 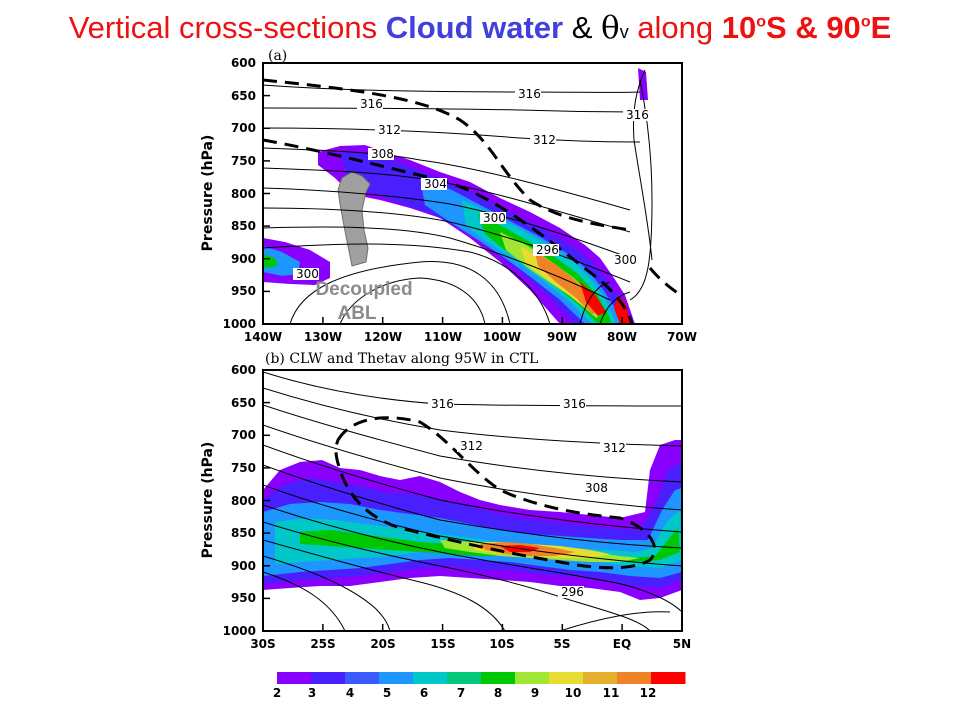 What do you see at coordinates (461, 693) in the screenshot?
I see `colorbar-label: 7` at bounding box center [461, 693].